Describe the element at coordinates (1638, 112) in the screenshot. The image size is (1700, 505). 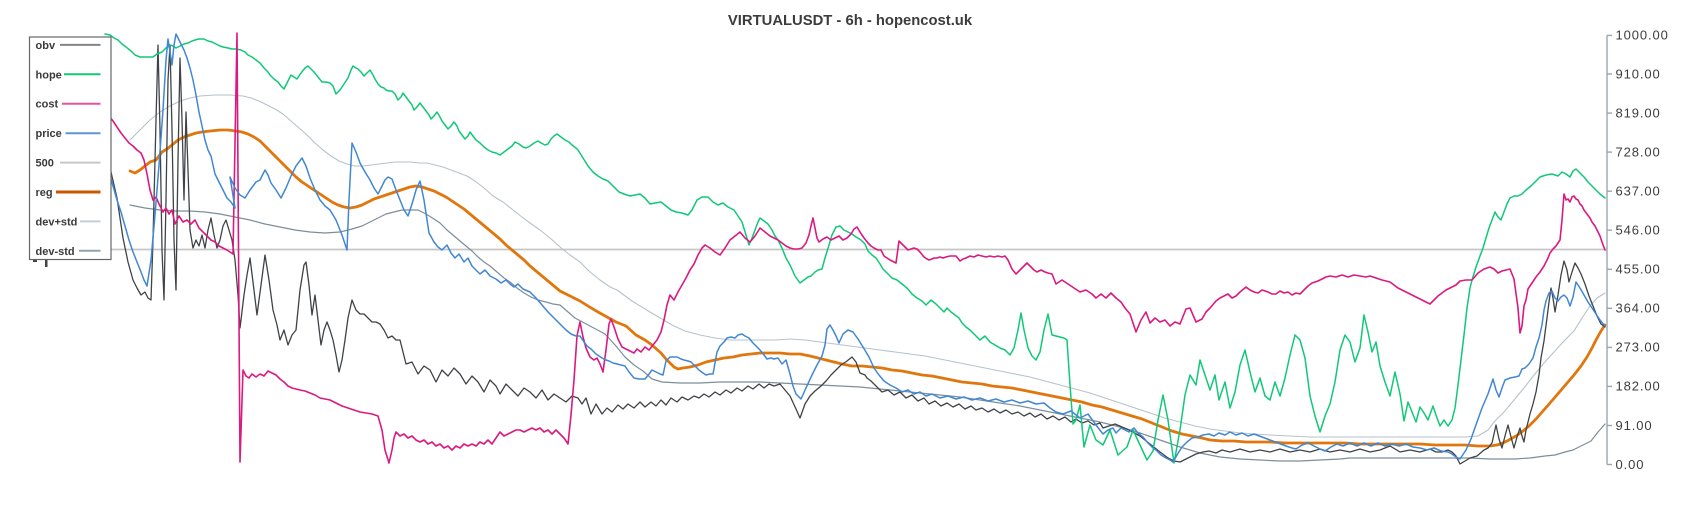
I see `svg-text: 819.00` at that location.